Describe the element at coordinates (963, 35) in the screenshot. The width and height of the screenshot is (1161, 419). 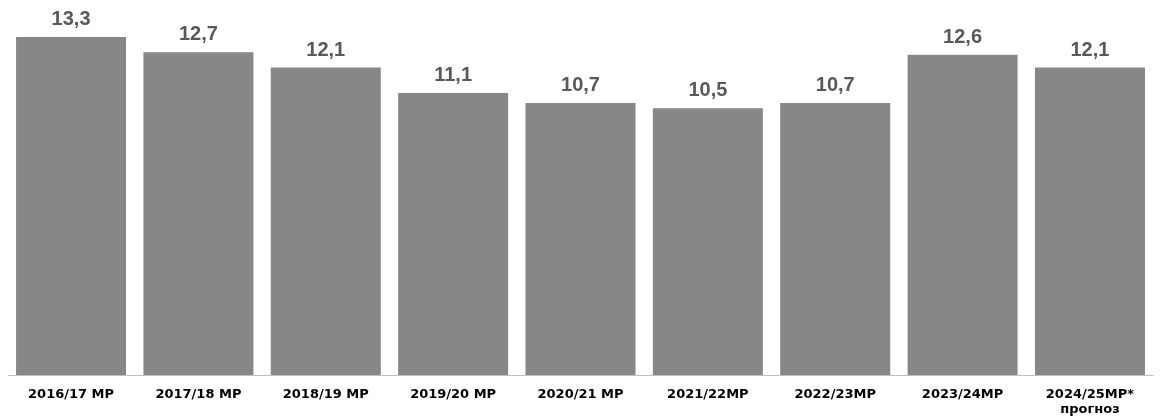
I see `data-label: 12,6` at that location.